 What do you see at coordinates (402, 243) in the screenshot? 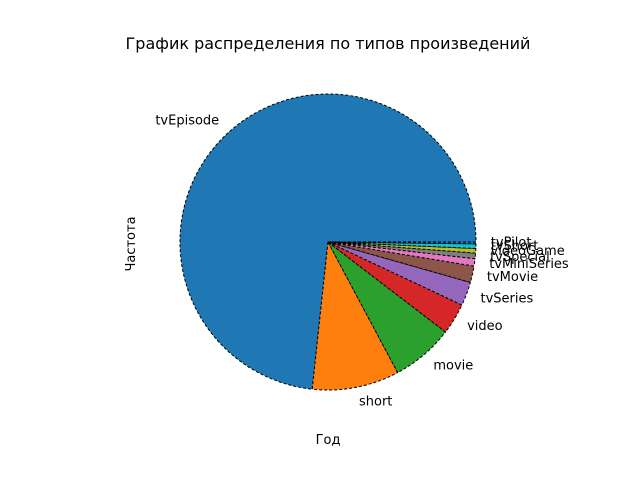
I see `pie-slice-tvPilot` at bounding box center [402, 243].